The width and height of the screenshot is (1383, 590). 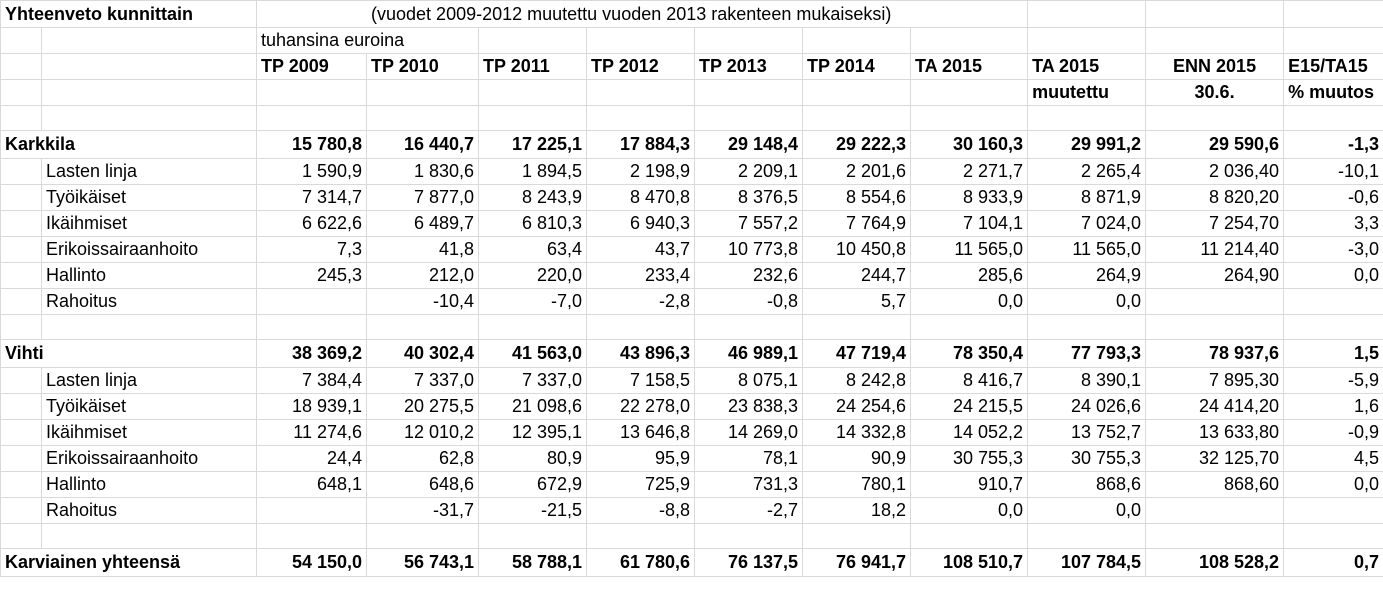 What do you see at coordinates (1333, 406) in the screenshot?
I see `row-value: 1,6` at bounding box center [1333, 406].